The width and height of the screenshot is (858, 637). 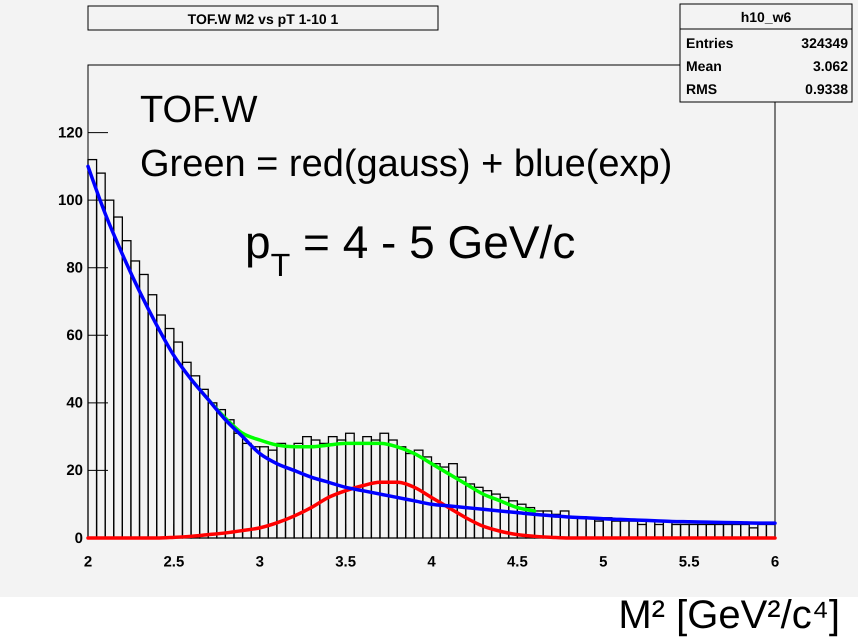 I want to click on annotation: Green = red(gauss) + blue(exp), so click(x=406, y=164).